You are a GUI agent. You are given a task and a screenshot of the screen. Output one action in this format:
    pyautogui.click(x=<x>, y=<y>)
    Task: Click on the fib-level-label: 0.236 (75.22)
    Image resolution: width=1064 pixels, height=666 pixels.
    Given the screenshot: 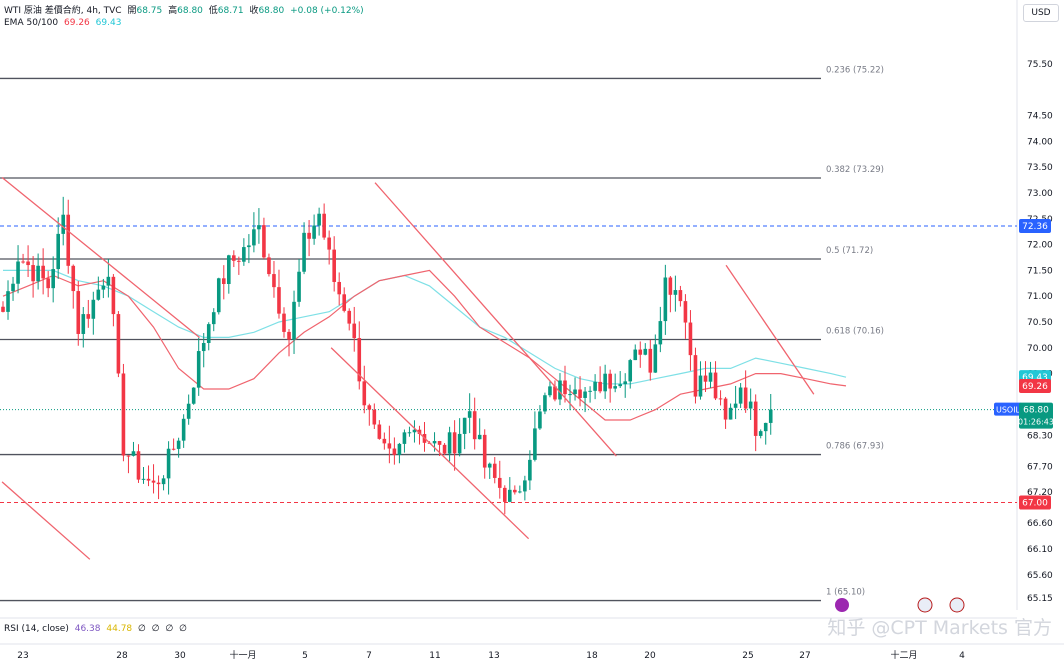 What is the action you would take?
    pyautogui.click(x=855, y=70)
    